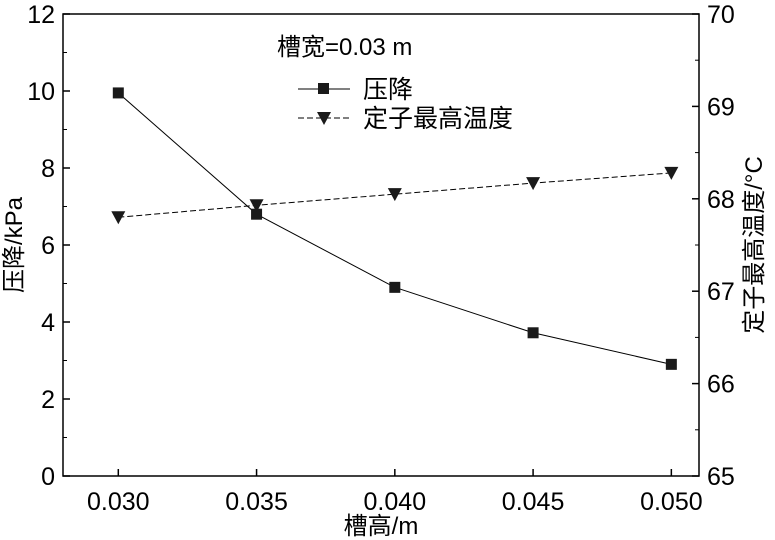  What do you see at coordinates (395, 502) in the screenshot?
I see `x-tick-label: 0.040` at bounding box center [395, 502].